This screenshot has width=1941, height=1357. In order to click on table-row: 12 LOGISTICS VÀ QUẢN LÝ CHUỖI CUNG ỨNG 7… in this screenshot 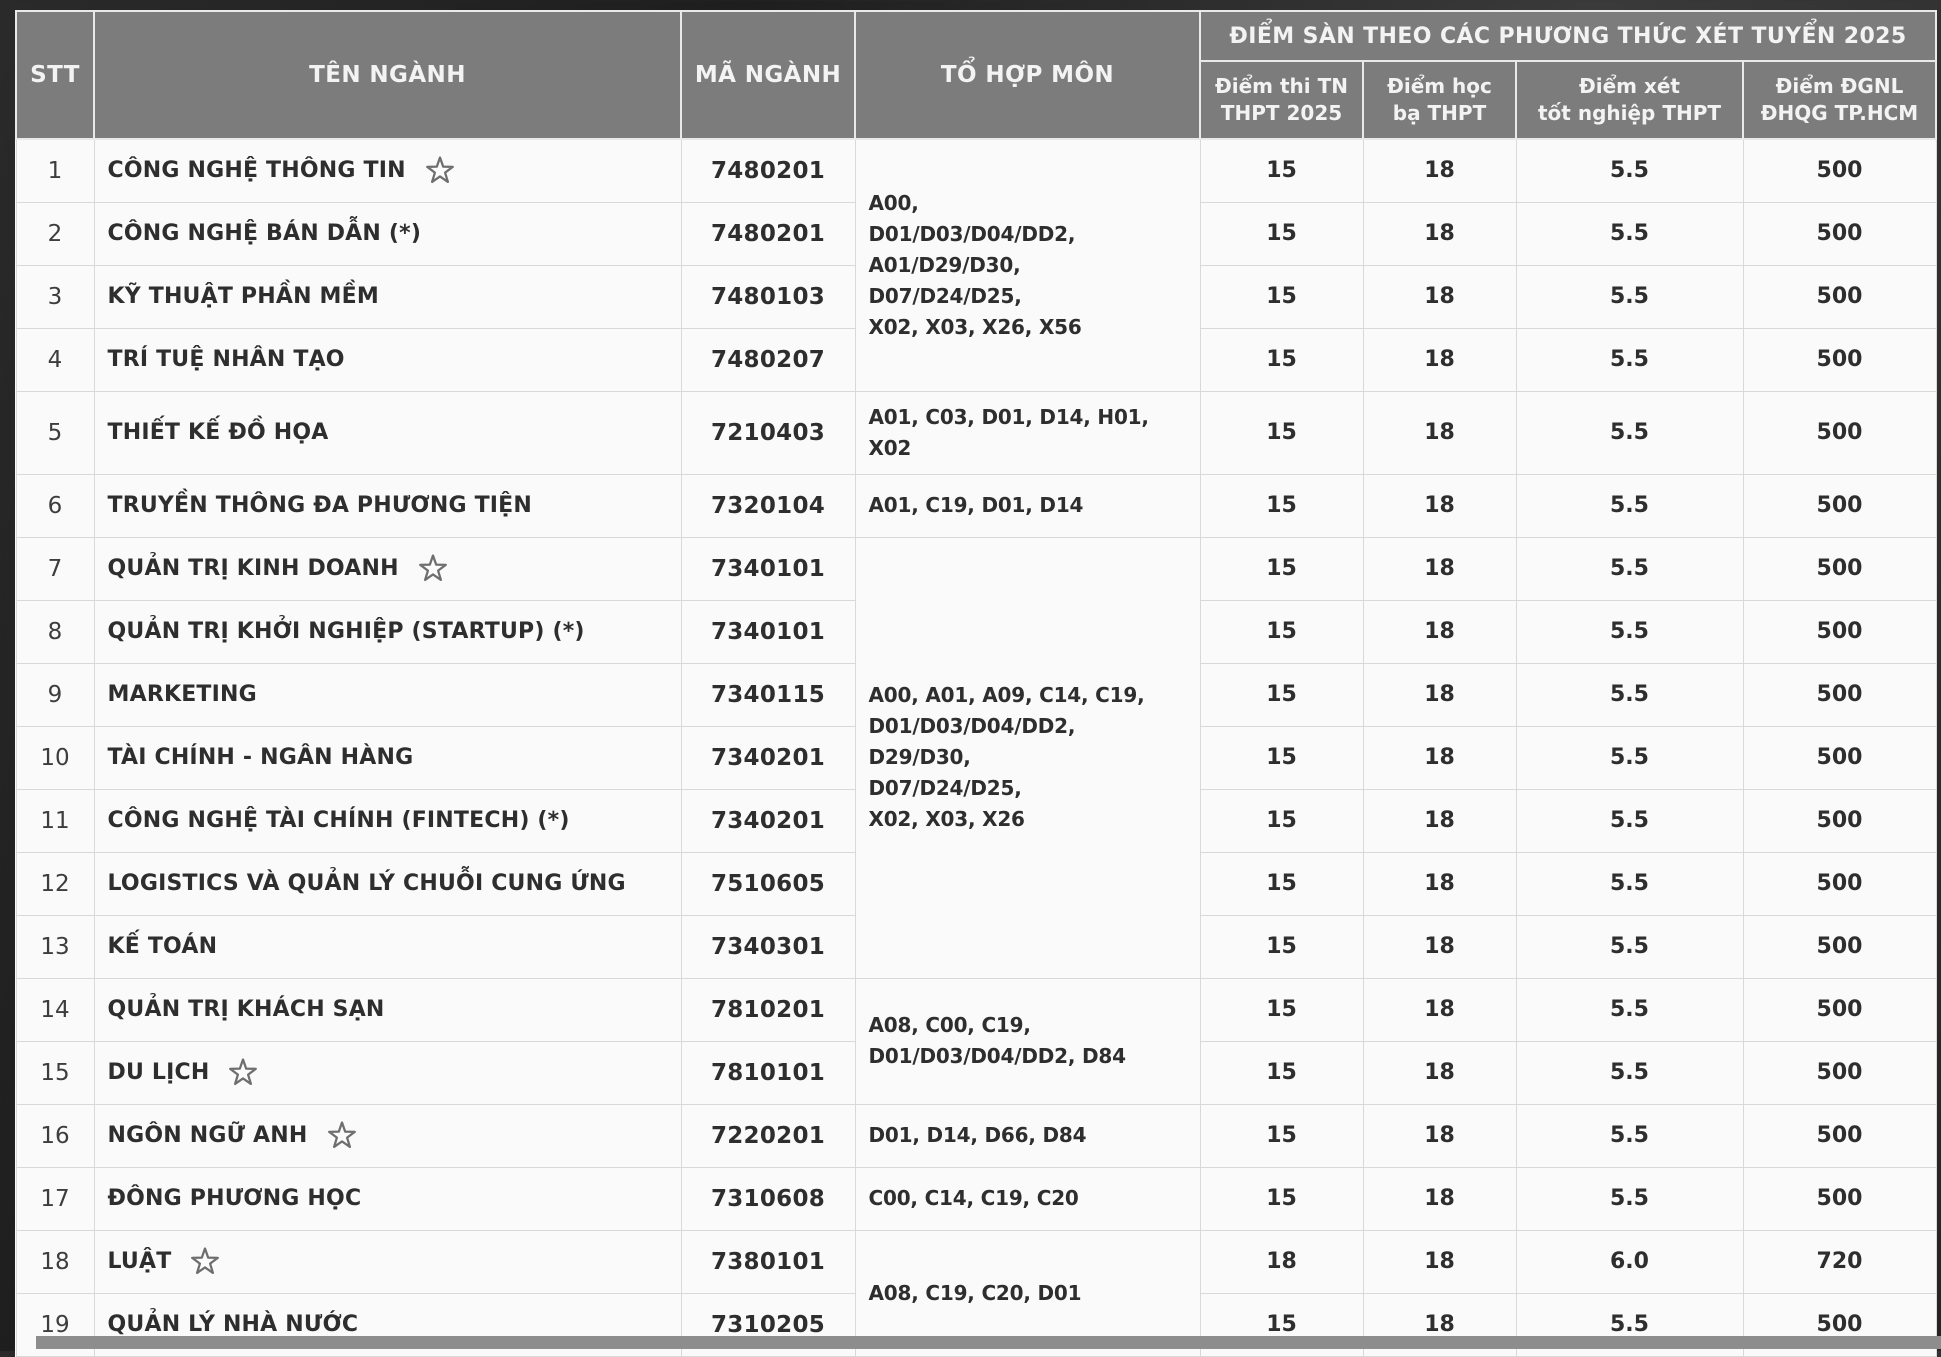, I will do `click(976, 883)`.